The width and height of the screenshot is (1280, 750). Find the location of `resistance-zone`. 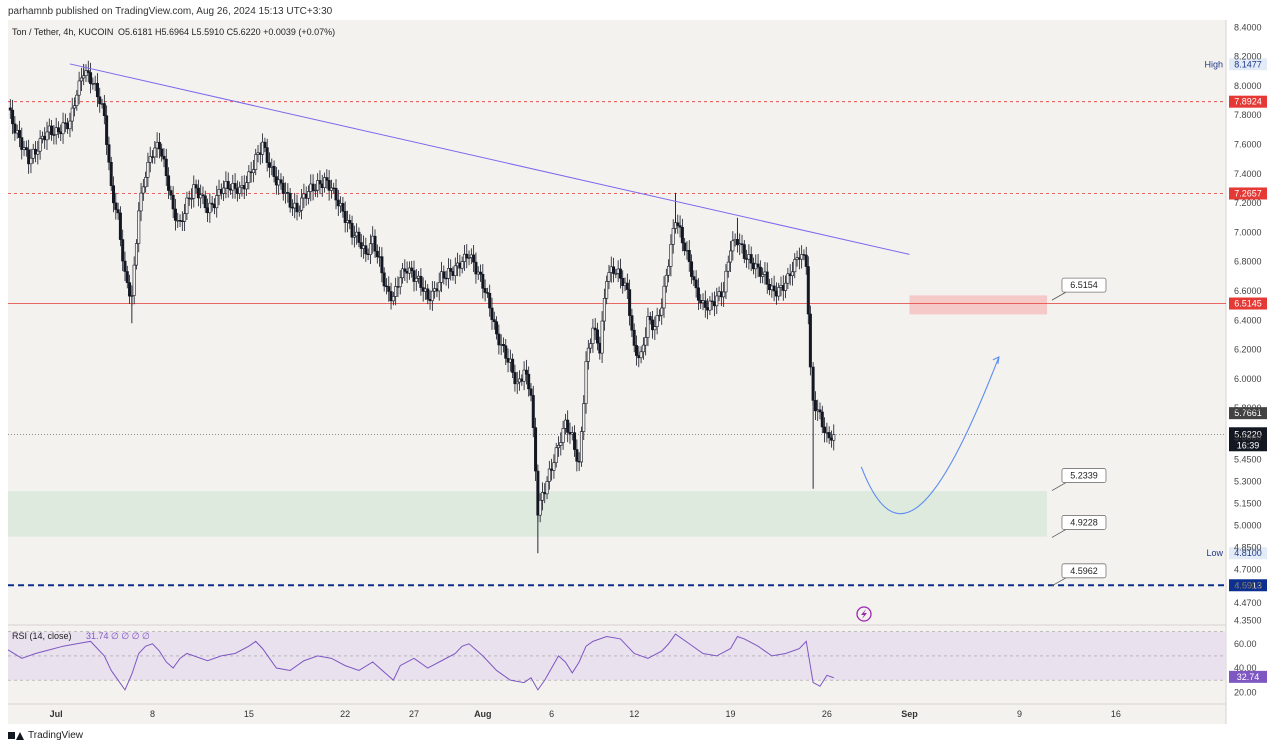

resistance-zone is located at coordinates (978, 305).